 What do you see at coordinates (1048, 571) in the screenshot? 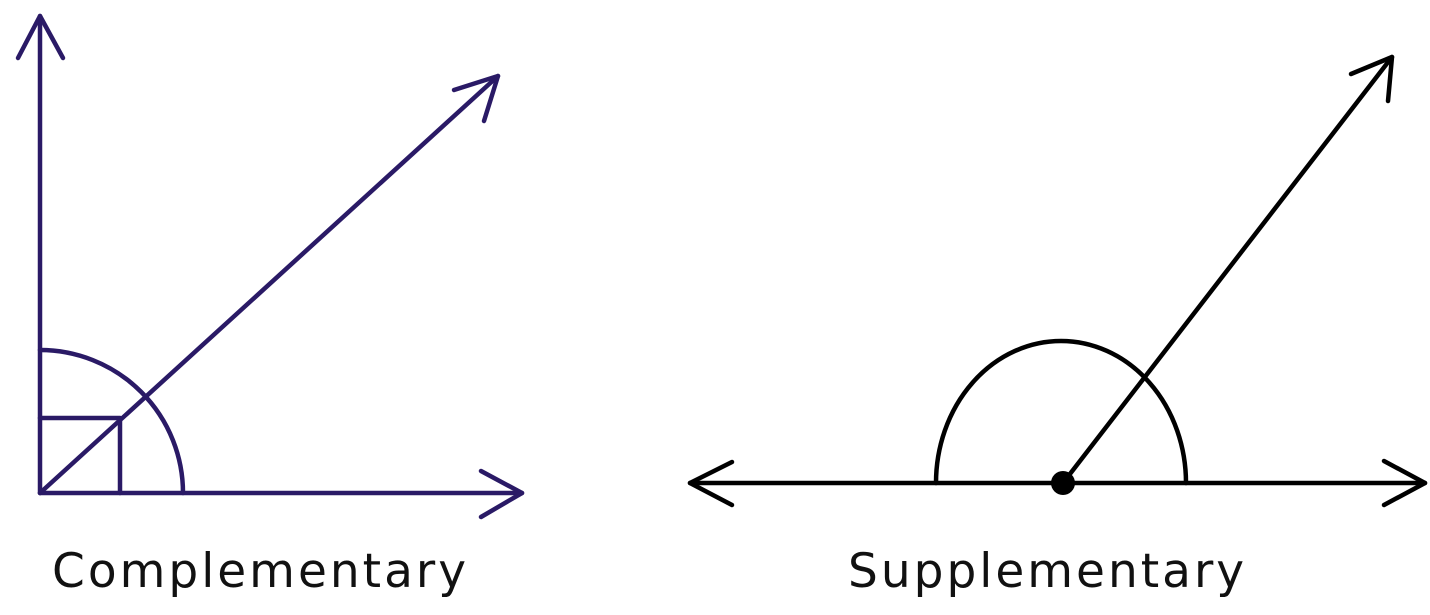
I see `supplementary-caption: Supplementary` at bounding box center [1048, 571].